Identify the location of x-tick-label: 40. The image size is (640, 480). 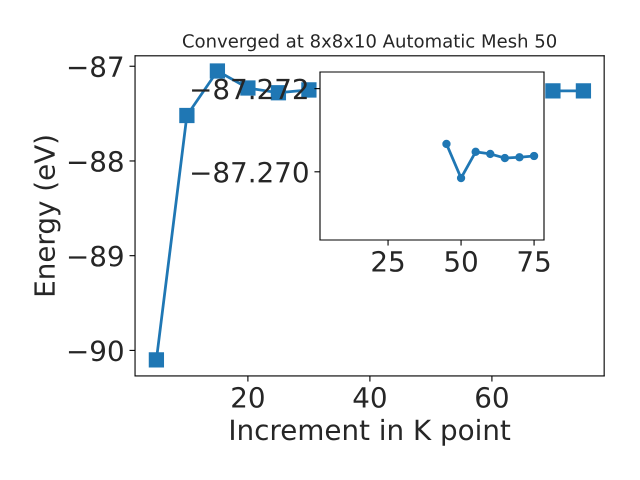
(370, 397).